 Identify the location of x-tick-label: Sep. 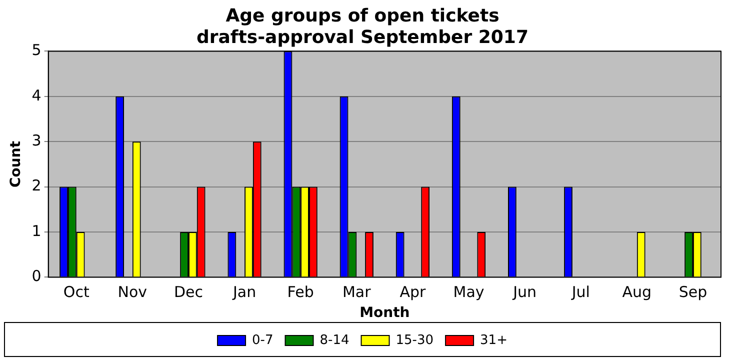
(693, 292).